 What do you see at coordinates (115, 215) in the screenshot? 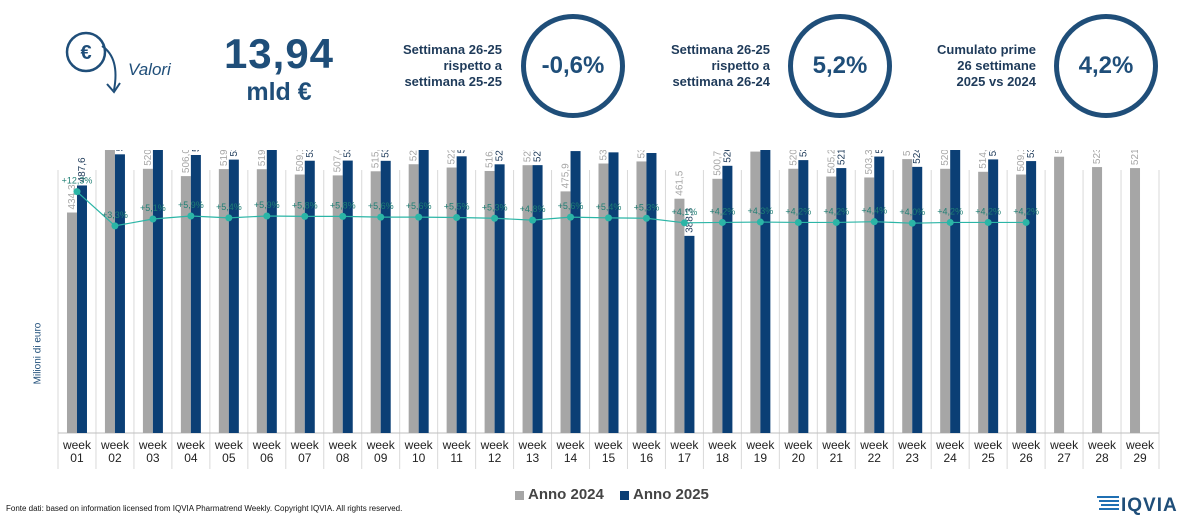
I see `growth-label: +3,3%` at bounding box center [115, 215].